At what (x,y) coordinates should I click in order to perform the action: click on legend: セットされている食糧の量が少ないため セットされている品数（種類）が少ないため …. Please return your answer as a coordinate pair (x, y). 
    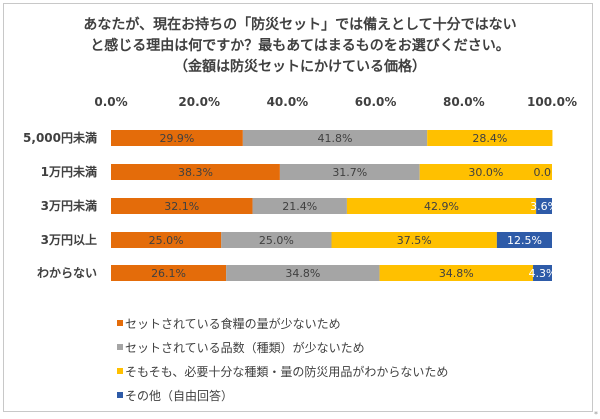
    Looking at the image, I should click on (282, 359).